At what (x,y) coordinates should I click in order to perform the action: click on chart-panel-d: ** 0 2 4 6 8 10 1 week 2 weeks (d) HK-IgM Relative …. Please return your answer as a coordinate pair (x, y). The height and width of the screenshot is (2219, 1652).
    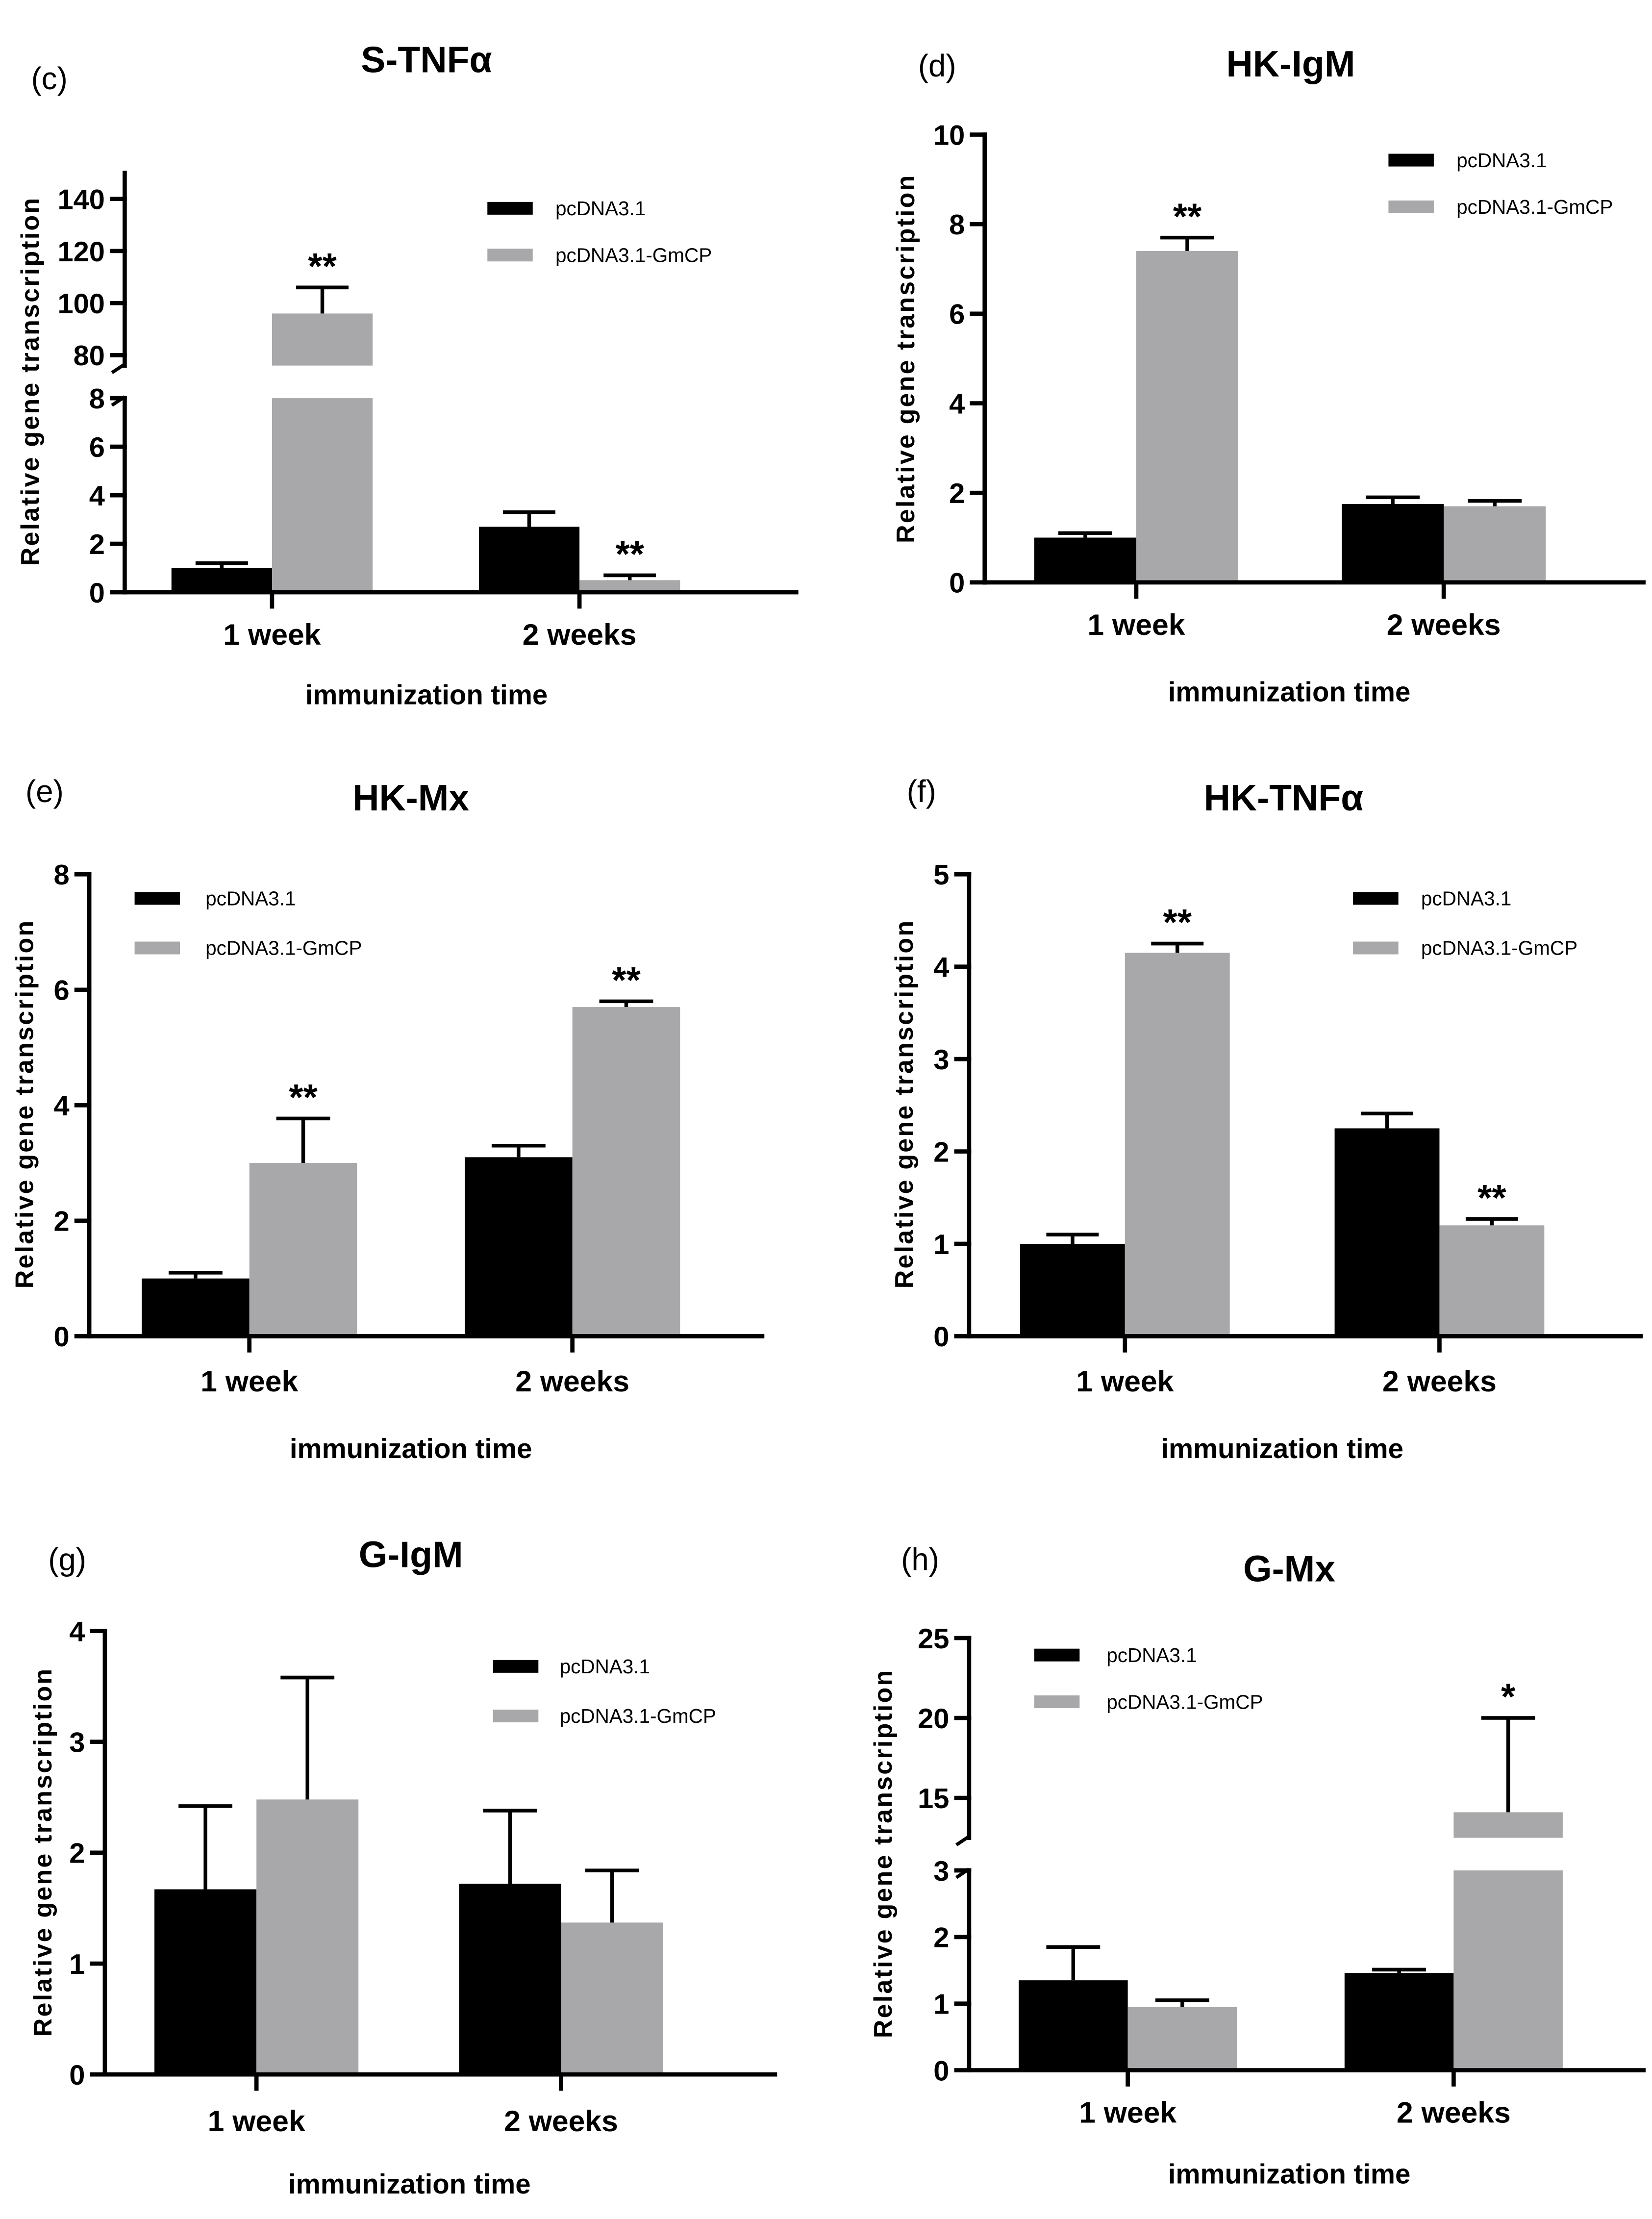
    Looking at the image, I should click on (1269, 375).